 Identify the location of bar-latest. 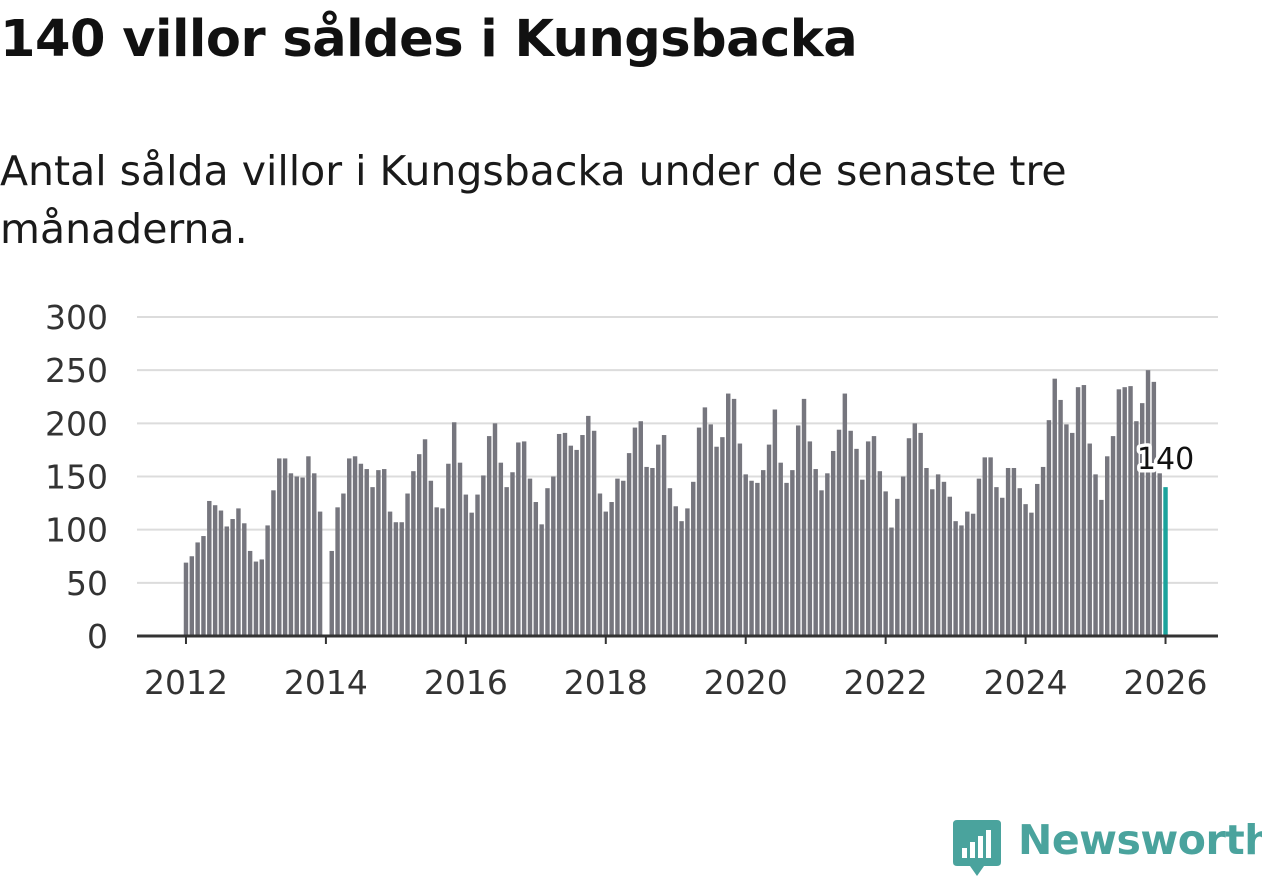
(1165, 561).